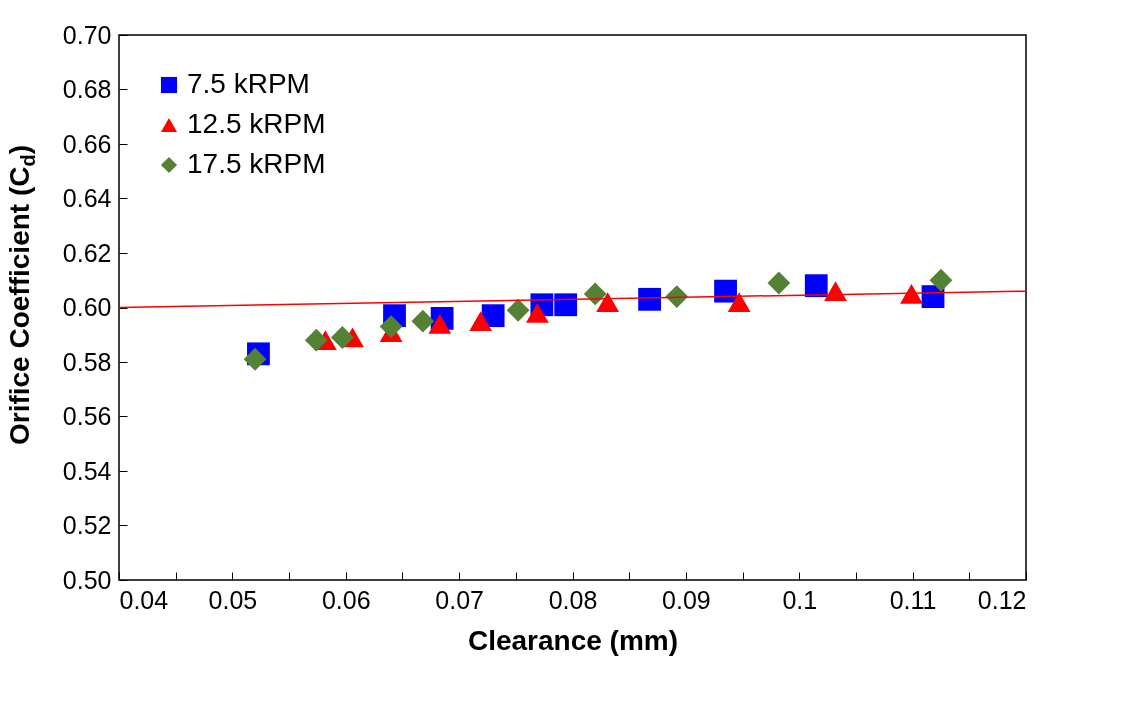 This screenshot has height=702, width=1134. What do you see at coordinates (87, 579) in the screenshot?
I see `y-tick-label: 0.50` at bounding box center [87, 579].